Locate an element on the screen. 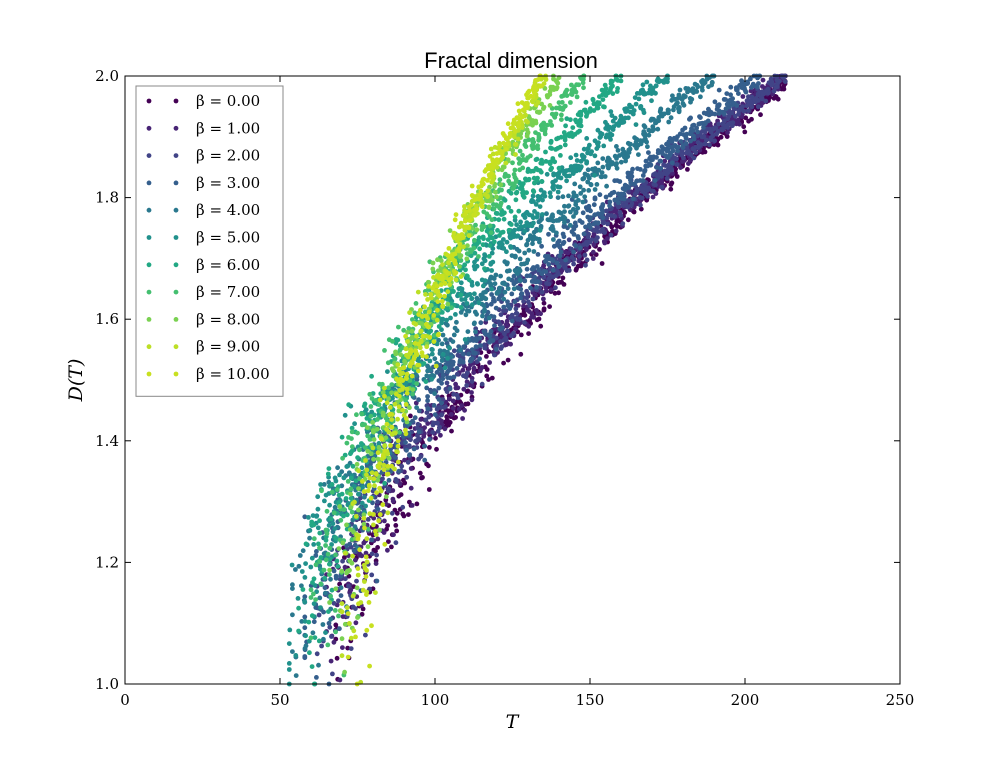 The height and width of the screenshot is (760, 1000). y-tick-label: 2.0 is located at coordinates (107, 76).